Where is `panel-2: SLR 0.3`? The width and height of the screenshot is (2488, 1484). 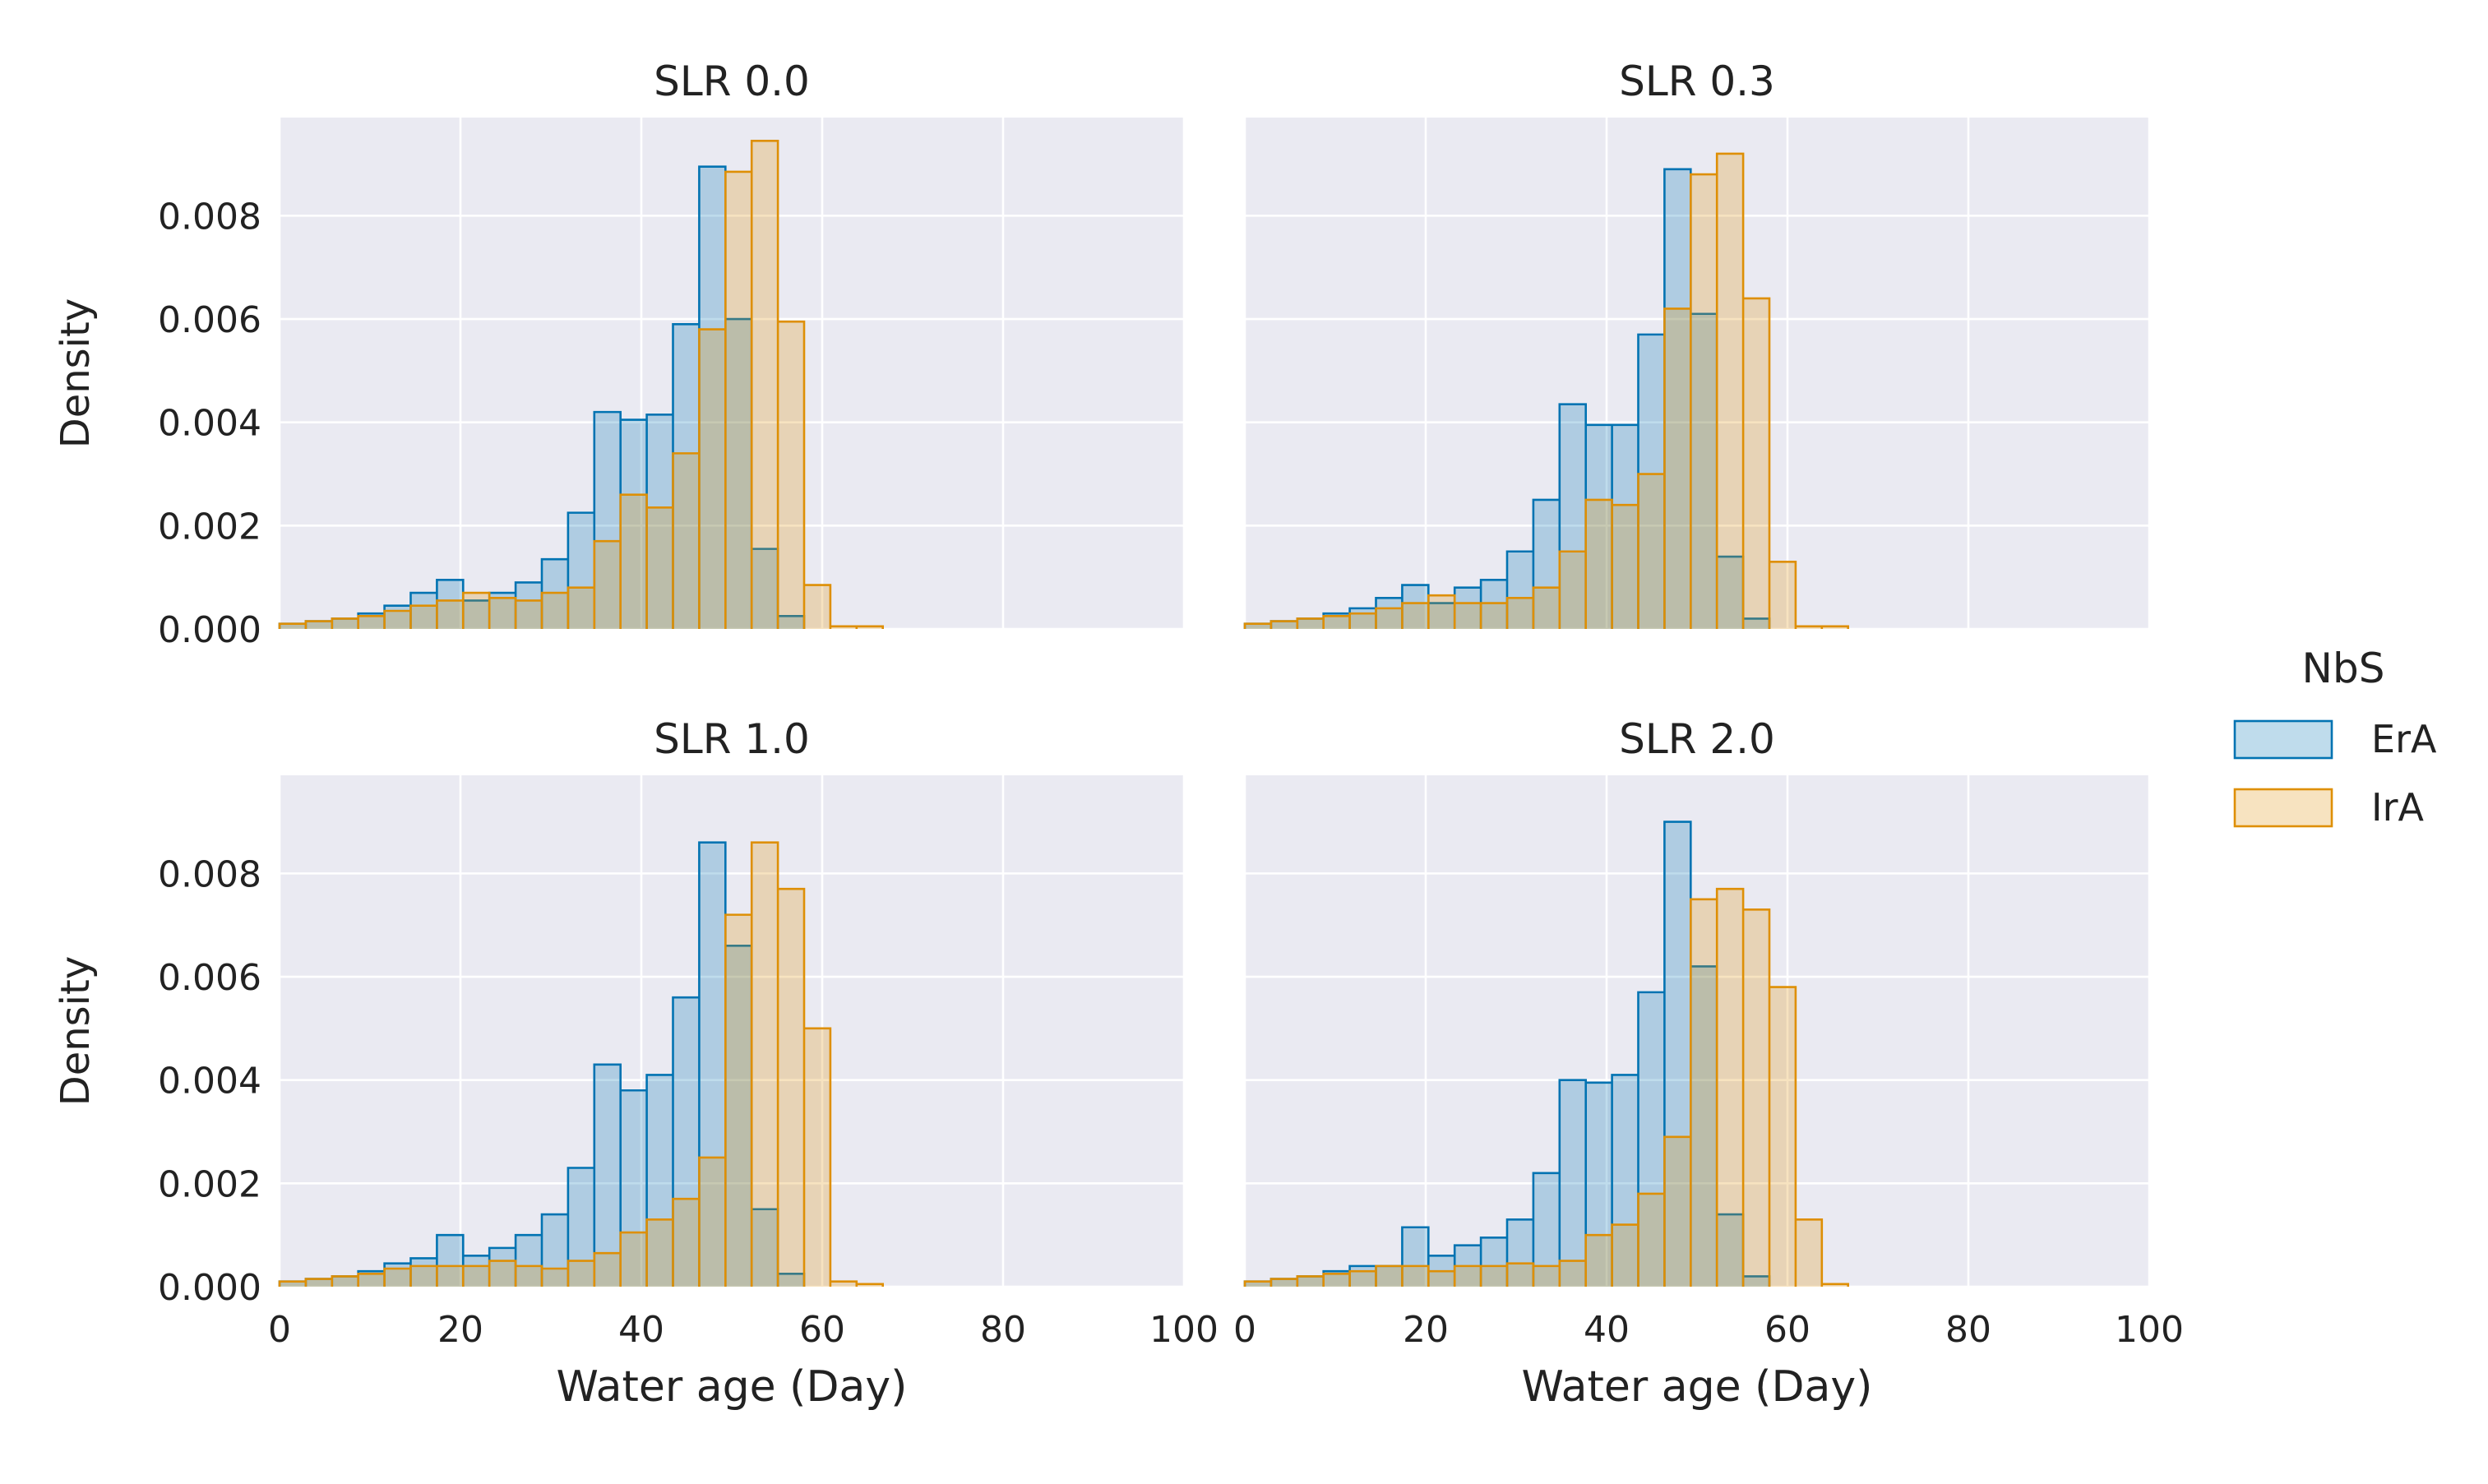 panel-2: SLR 0.3 is located at coordinates (1697, 345).